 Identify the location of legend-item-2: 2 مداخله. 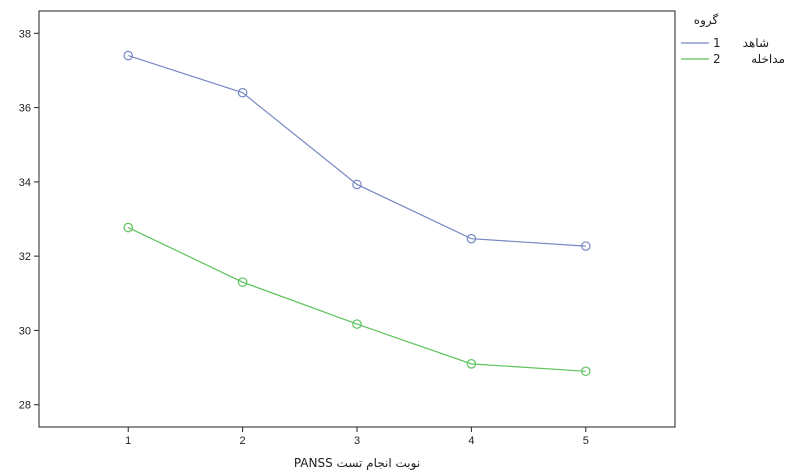
(733, 59).